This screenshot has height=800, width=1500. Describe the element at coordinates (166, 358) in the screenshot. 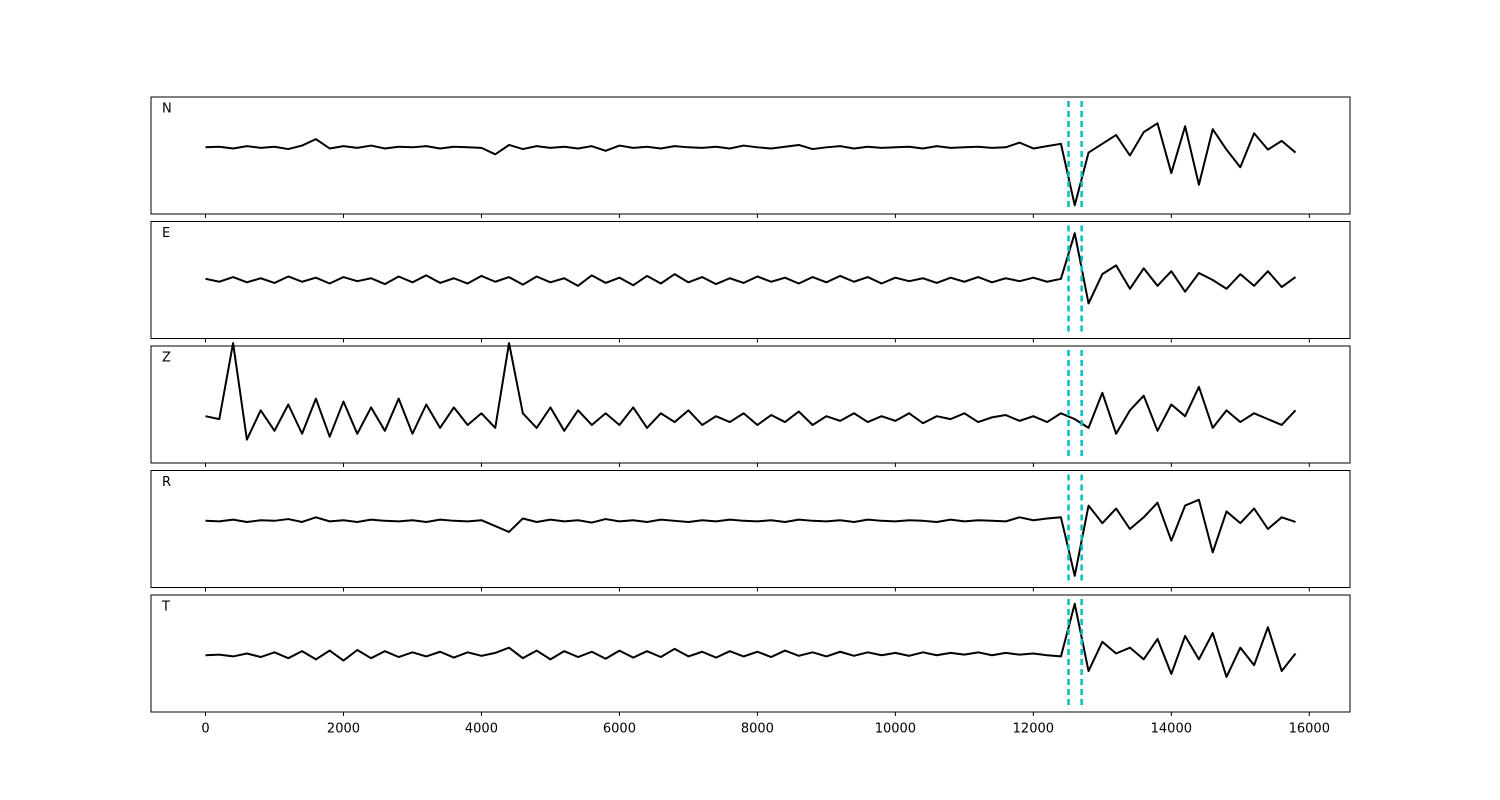

I see `panel-label: Z` at that location.